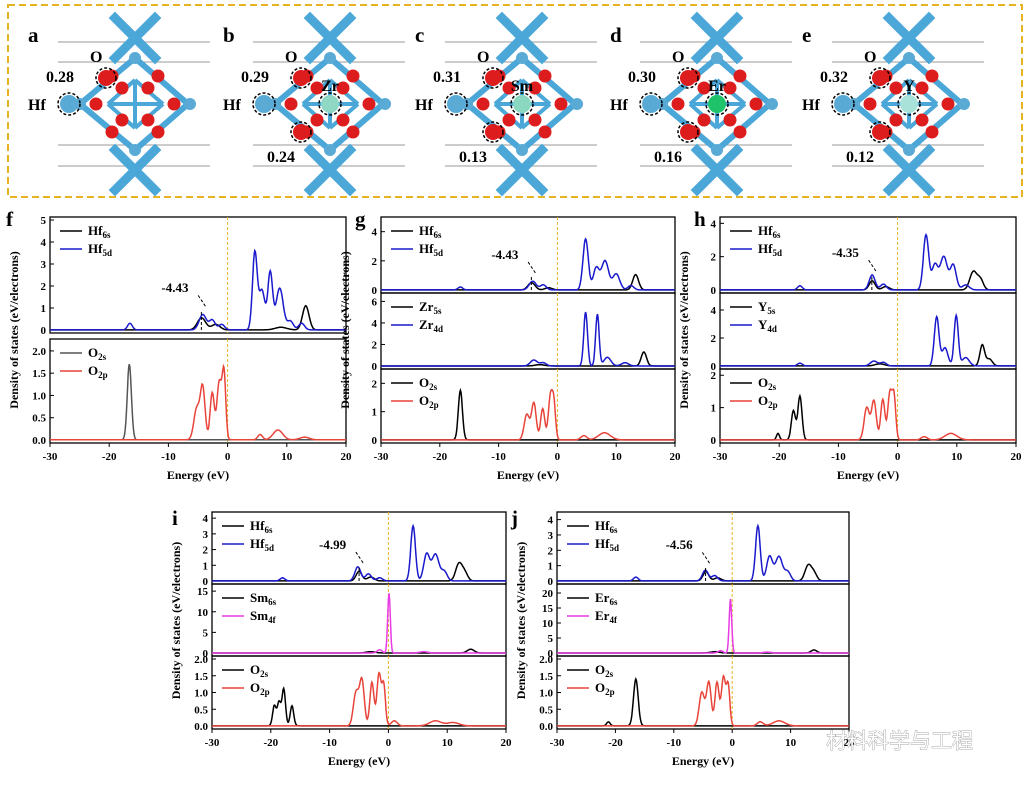 The image size is (1033, 785). What do you see at coordinates (330, 86) in the screenshot?
I see `dopant-label: Zr` at bounding box center [330, 86].